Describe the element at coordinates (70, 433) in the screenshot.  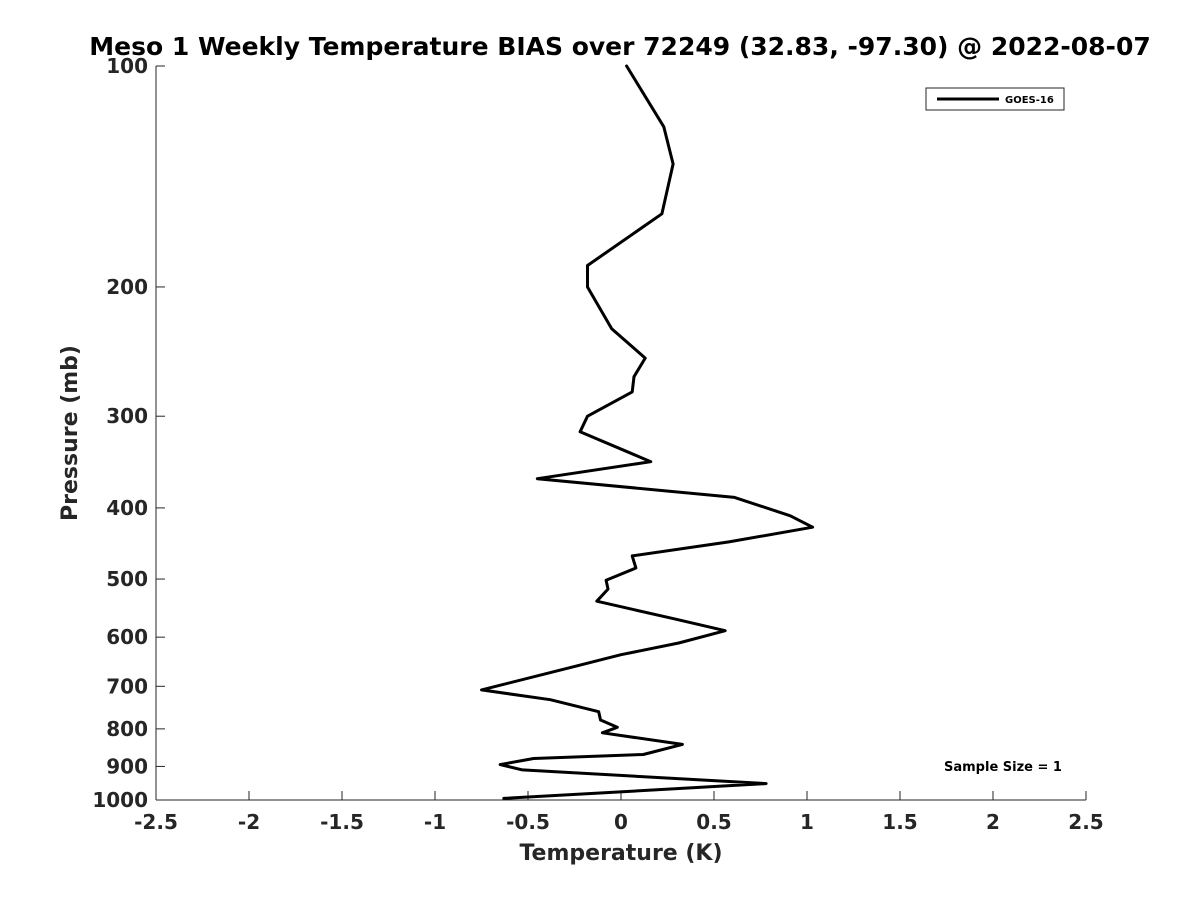
I see `y-axis-label: Pressure (mb)` at that location.